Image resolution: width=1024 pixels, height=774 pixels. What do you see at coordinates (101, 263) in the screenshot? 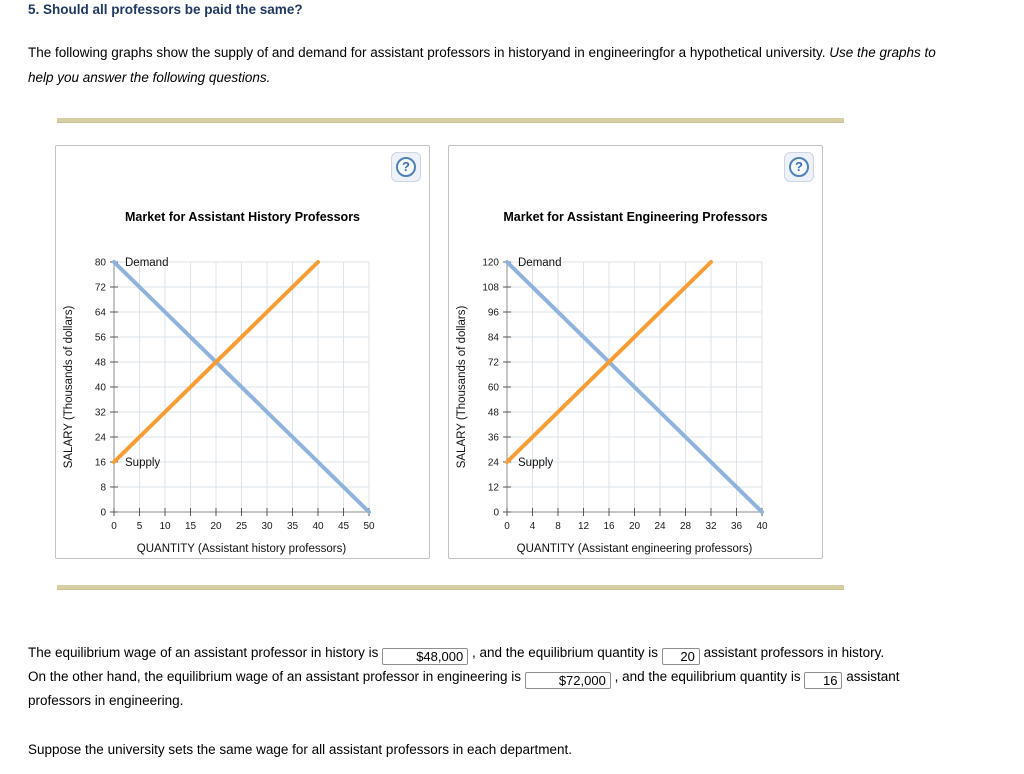
I see `svg-text: 80` at bounding box center [101, 263].